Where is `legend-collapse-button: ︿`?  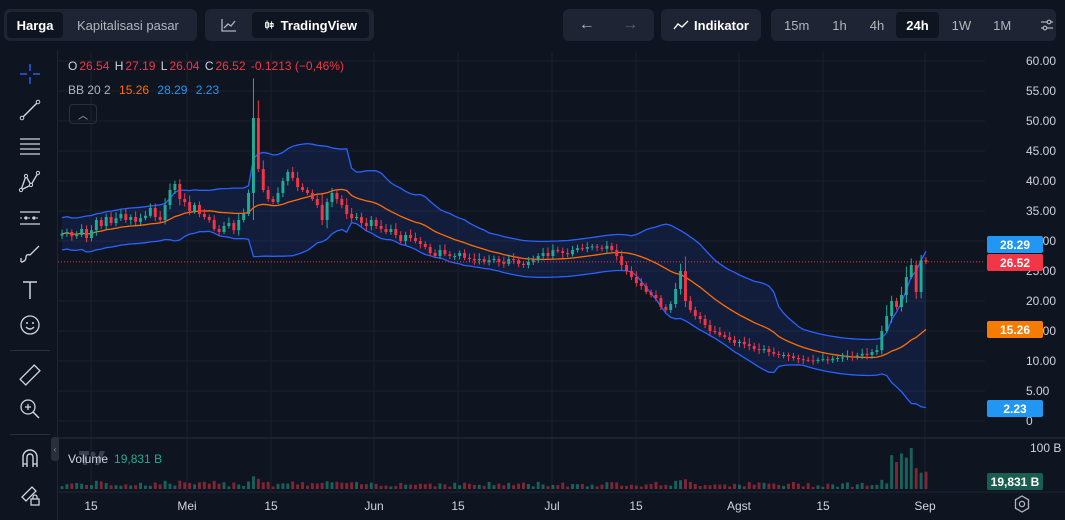 legend-collapse-button: ︿ is located at coordinates (83, 114).